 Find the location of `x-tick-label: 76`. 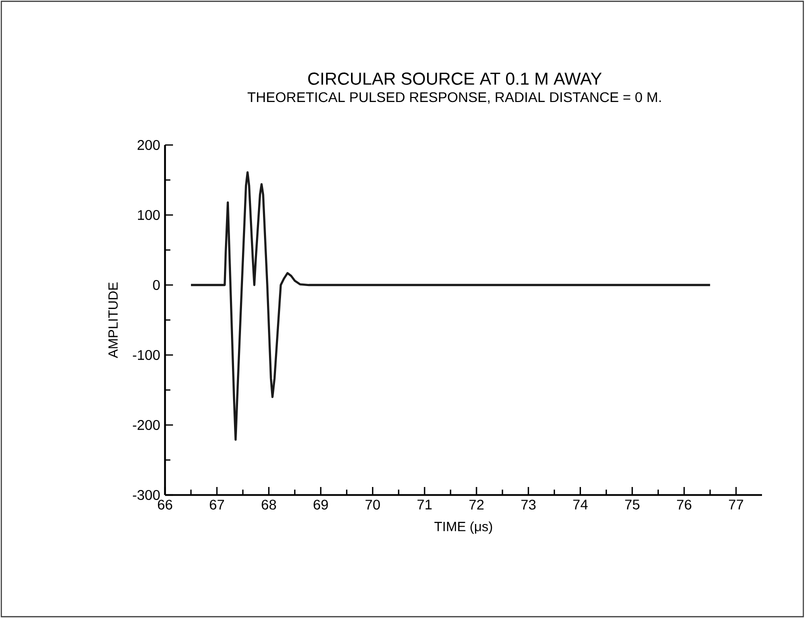

x-tick-label: 76 is located at coordinates (684, 505).